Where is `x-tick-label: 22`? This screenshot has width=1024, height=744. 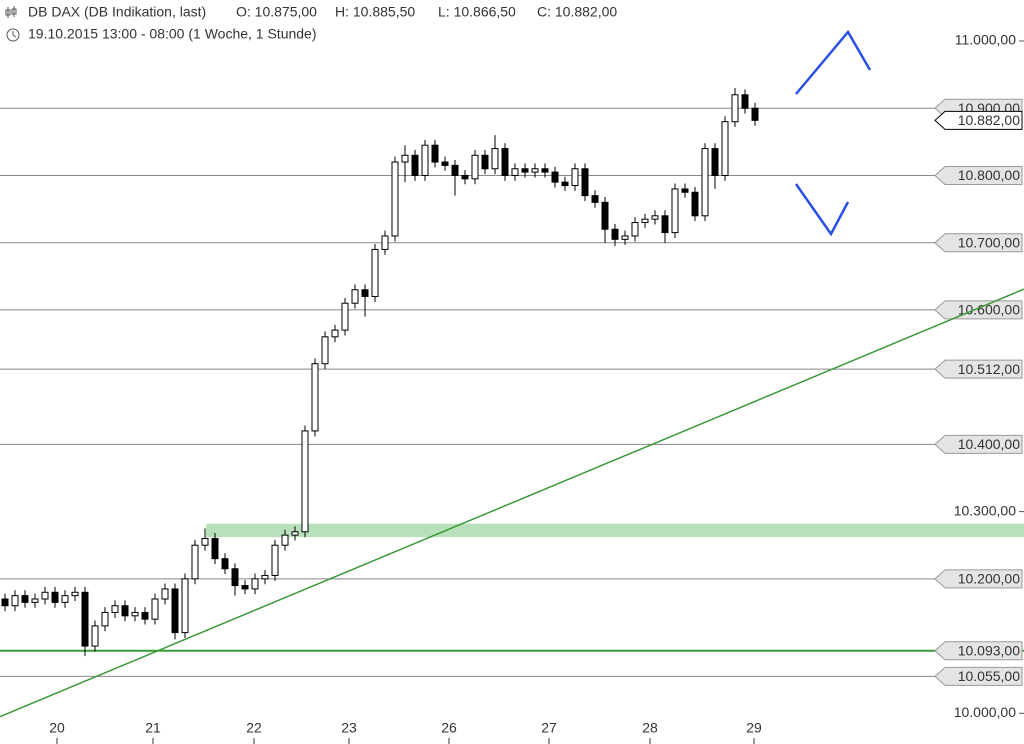 x-tick-label: 22 is located at coordinates (254, 728).